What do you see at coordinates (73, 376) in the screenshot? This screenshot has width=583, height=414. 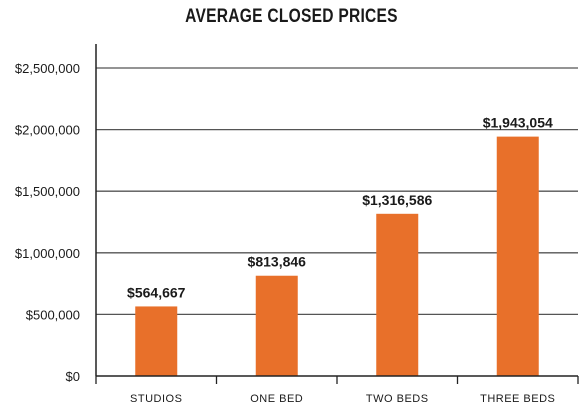 I see `y-tick-label: $0` at bounding box center [73, 376].